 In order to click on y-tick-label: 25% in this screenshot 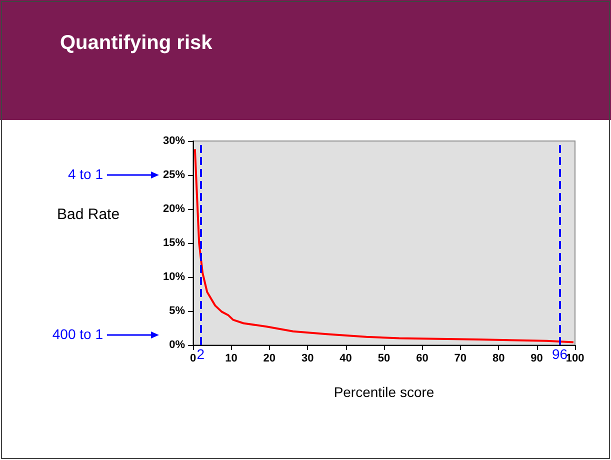, I will do `click(174, 175)`.